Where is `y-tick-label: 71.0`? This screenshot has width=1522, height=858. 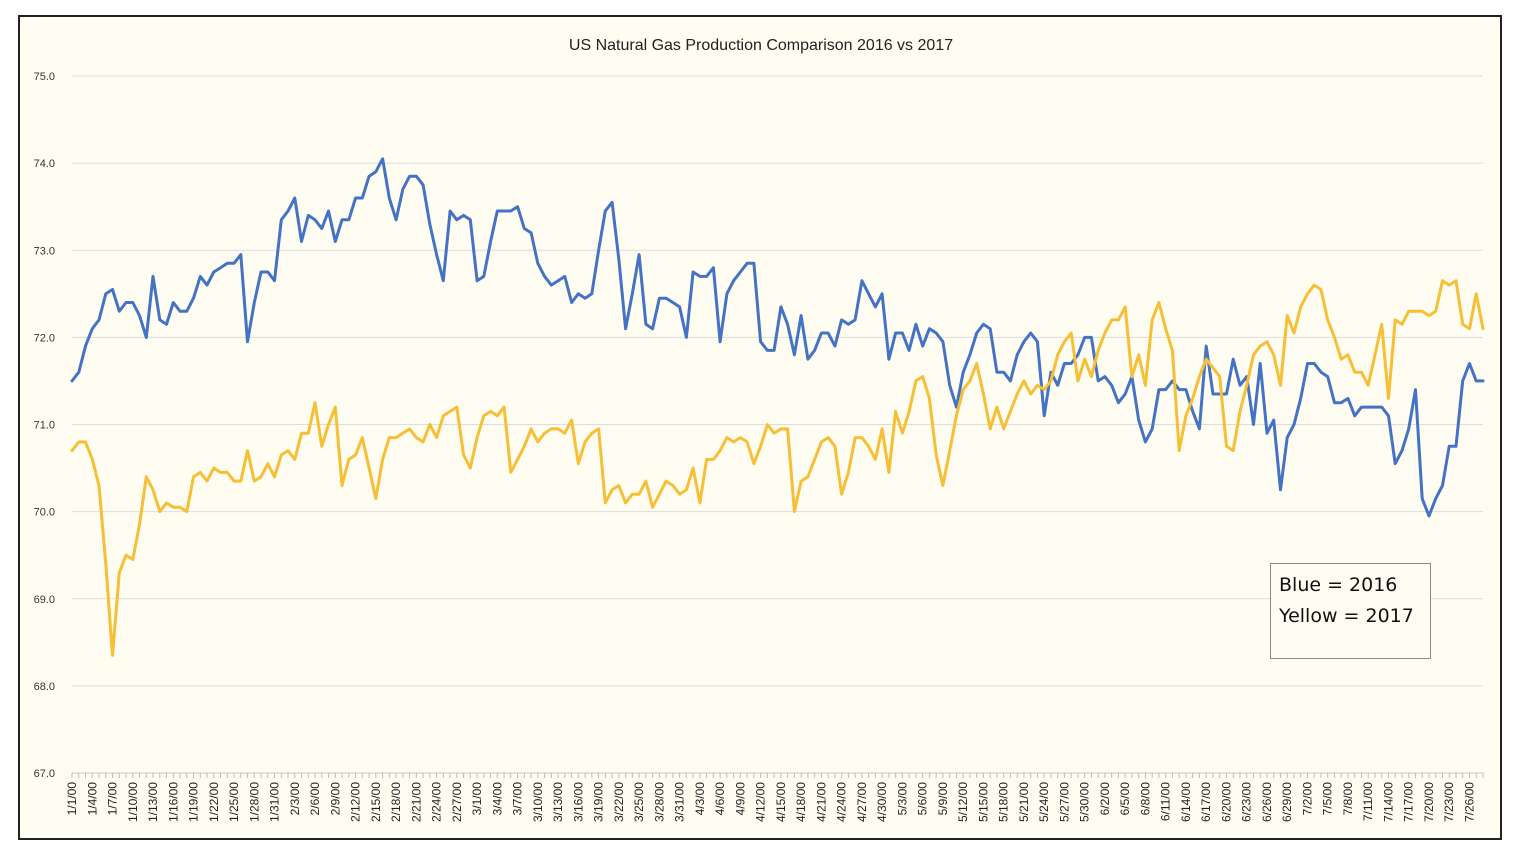 y-tick-label: 71.0 is located at coordinates (44, 426).